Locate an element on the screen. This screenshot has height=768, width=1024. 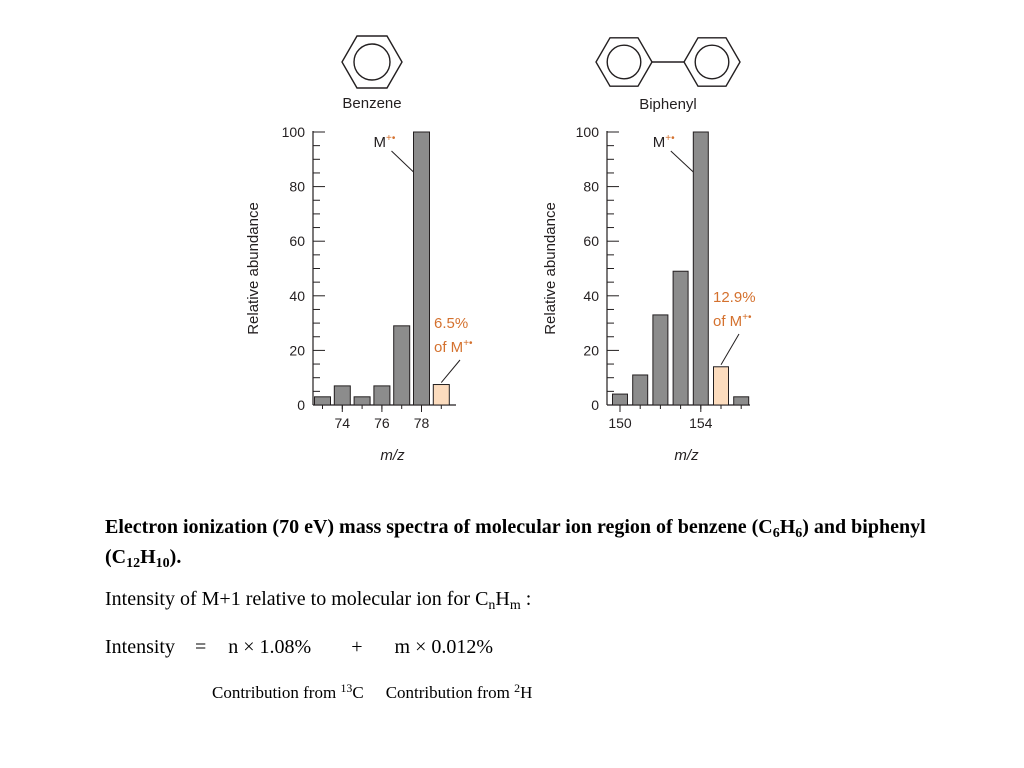
contribution-carbon-label: Contribution from 13C is located at coordinates (288, 691).